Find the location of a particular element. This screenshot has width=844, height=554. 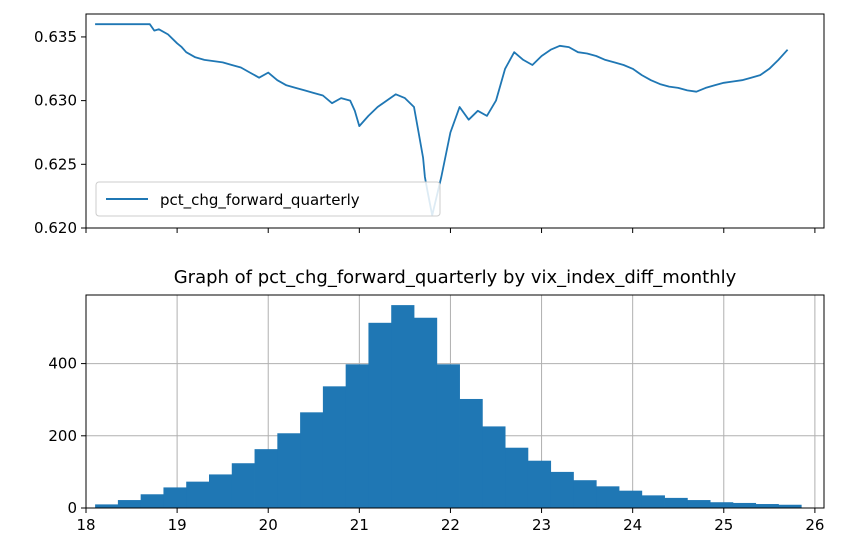

histogram-y-tick-label-1: 200 is located at coordinates (62, 436).